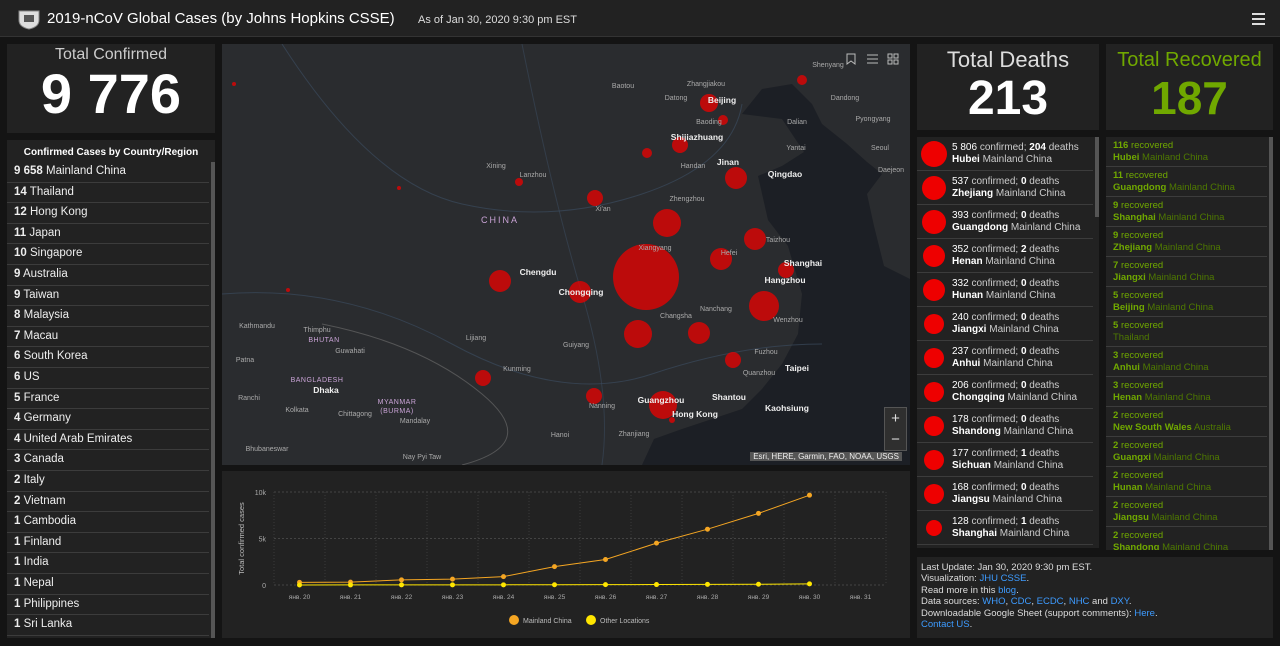 This screenshot has width=1280, height=646. What do you see at coordinates (1186, 242) in the screenshot?
I see `recovered-row: 9 recovered Zhejiang Mainland China` at bounding box center [1186, 242].